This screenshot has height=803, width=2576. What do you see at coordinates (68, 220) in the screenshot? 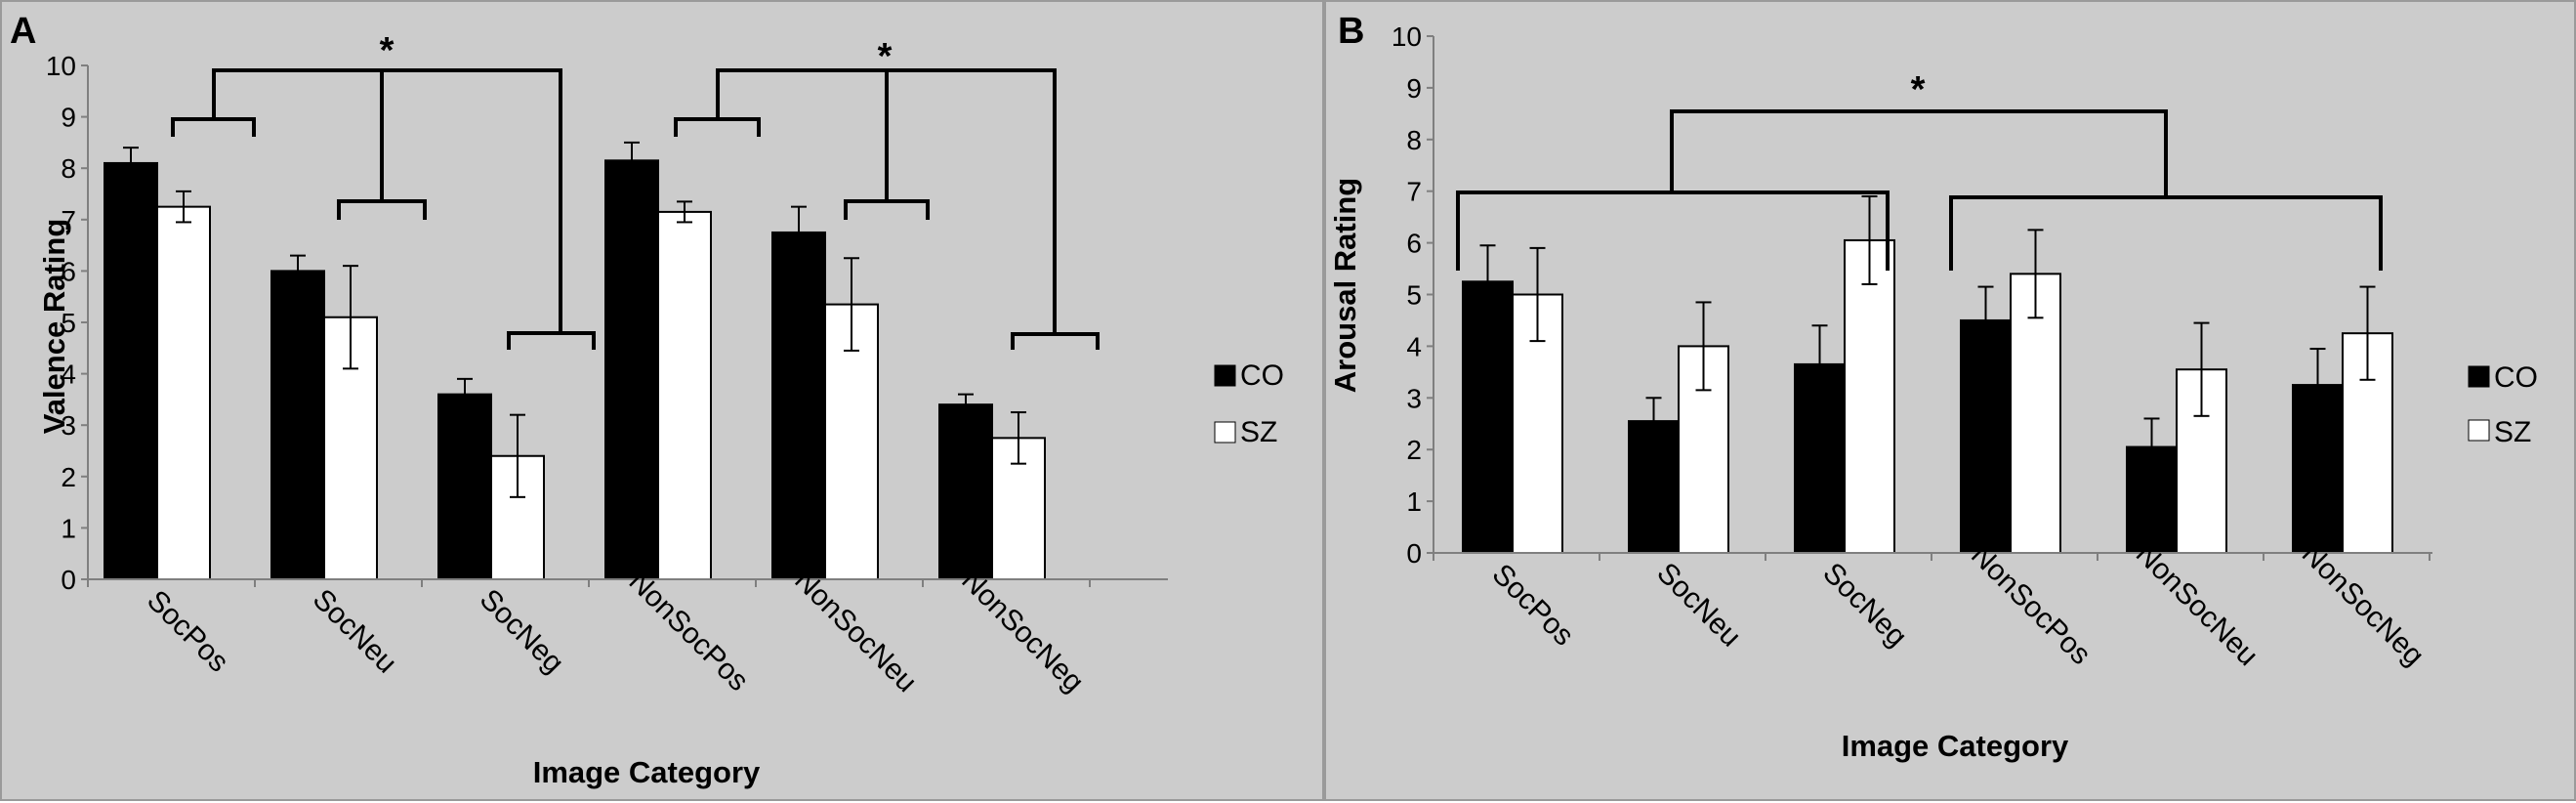
I see `y-tick-label: 7` at bounding box center [68, 220].